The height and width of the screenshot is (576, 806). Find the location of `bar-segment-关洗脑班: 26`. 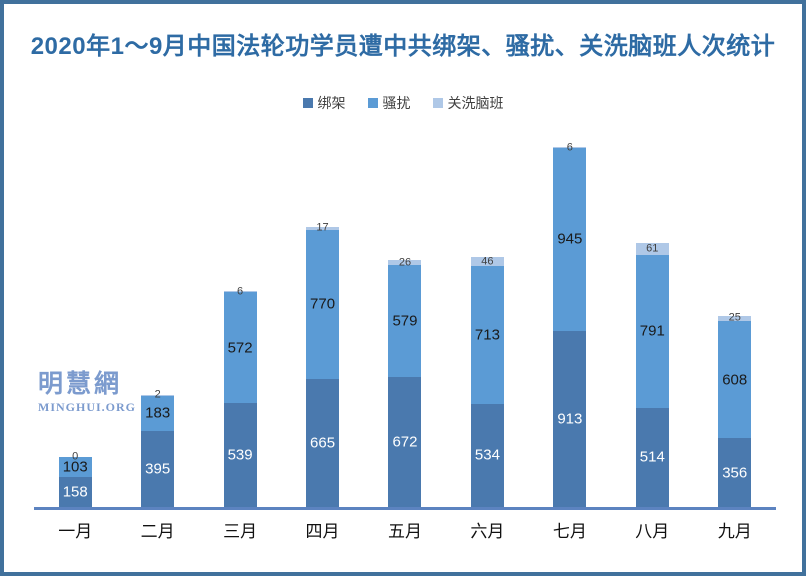

bar-segment-关洗脑班: 26 is located at coordinates (405, 262).